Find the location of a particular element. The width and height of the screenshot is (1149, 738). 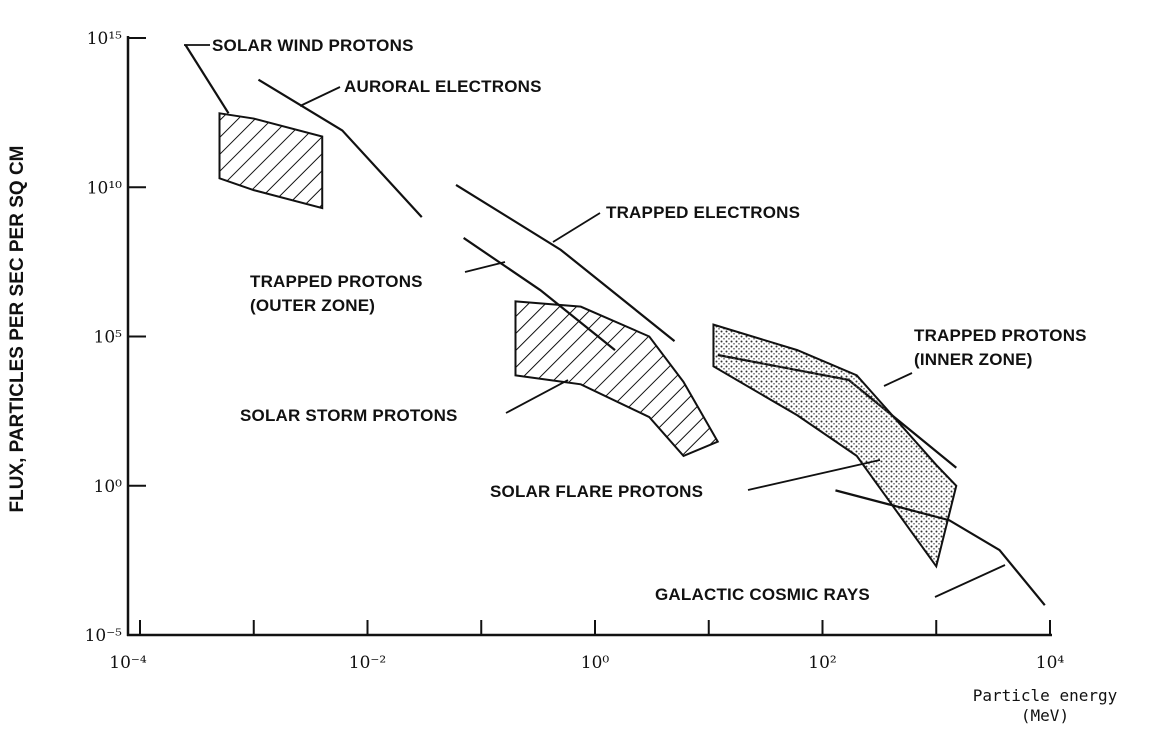

y-axis-label: FLUX, PARTICLES PER SEC PER SQ CM is located at coordinates (17, 329).